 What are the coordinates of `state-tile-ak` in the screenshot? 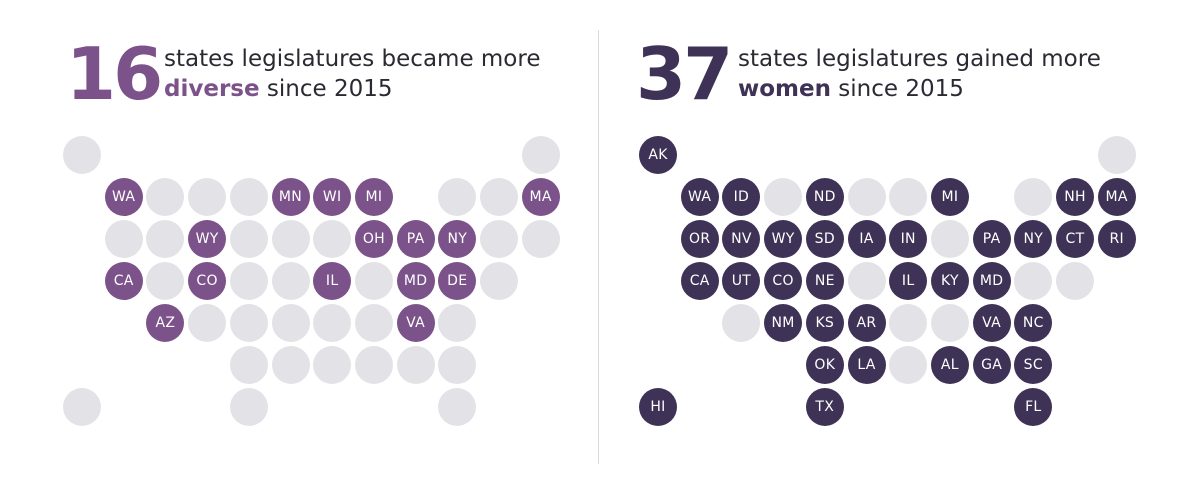 It's located at (82, 155).